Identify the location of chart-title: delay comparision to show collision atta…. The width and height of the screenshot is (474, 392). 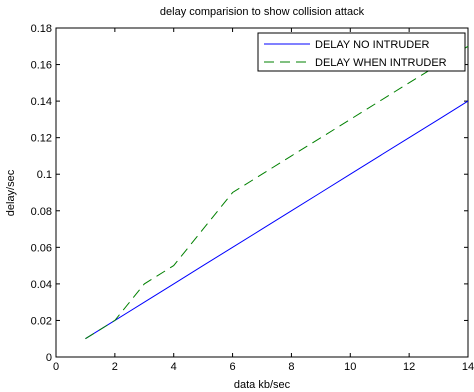
(262, 12).